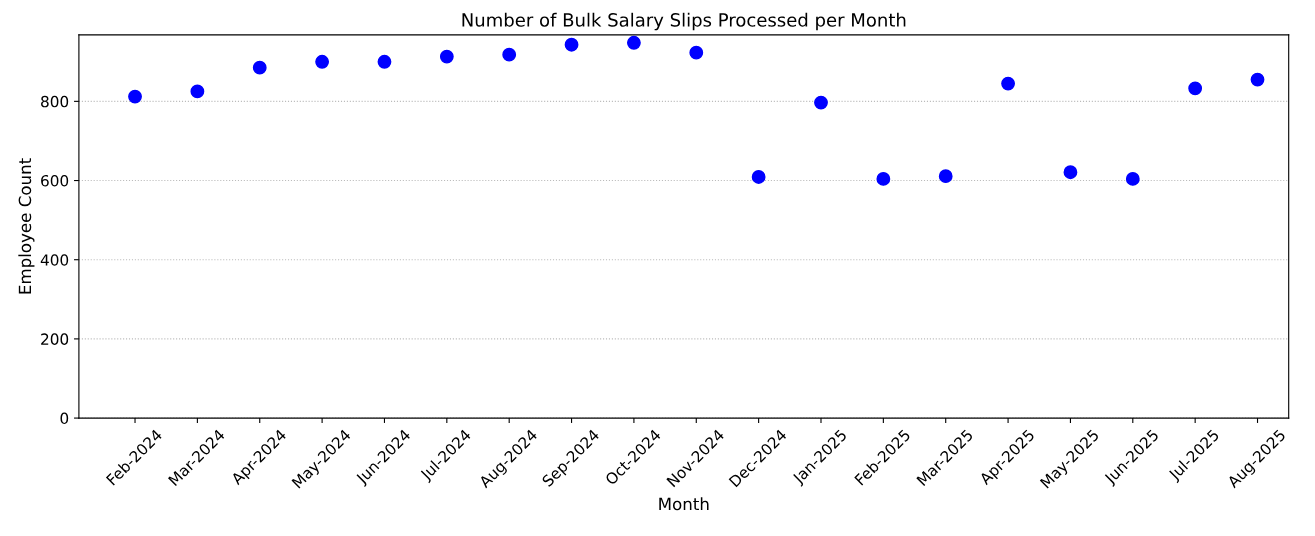 The height and width of the screenshot is (536, 1315). Describe the element at coordinates (684, 21) in the screenshot. I see `chart-title: Number of Bulk Salary Slips Processed per Month` at that location.